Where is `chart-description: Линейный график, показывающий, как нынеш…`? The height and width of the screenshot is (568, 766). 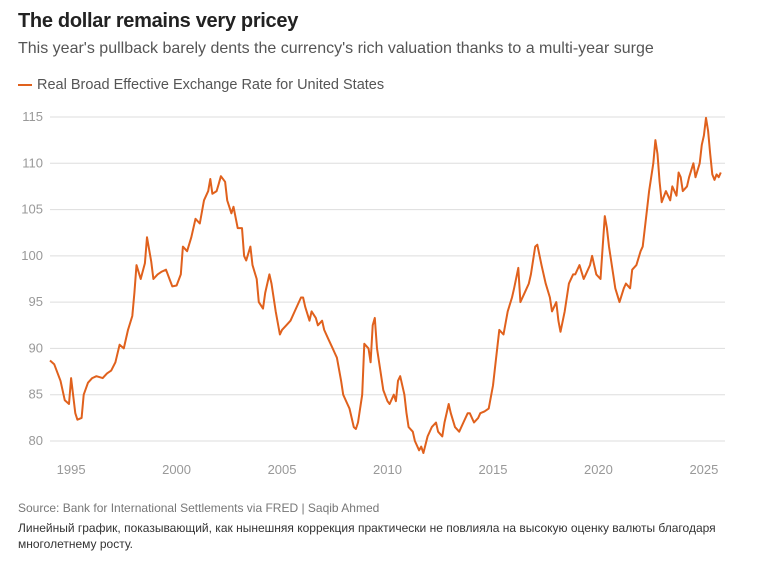
chart-description: Линейный график, показывающий, как нынеш… is located at coordinates (367, 536).